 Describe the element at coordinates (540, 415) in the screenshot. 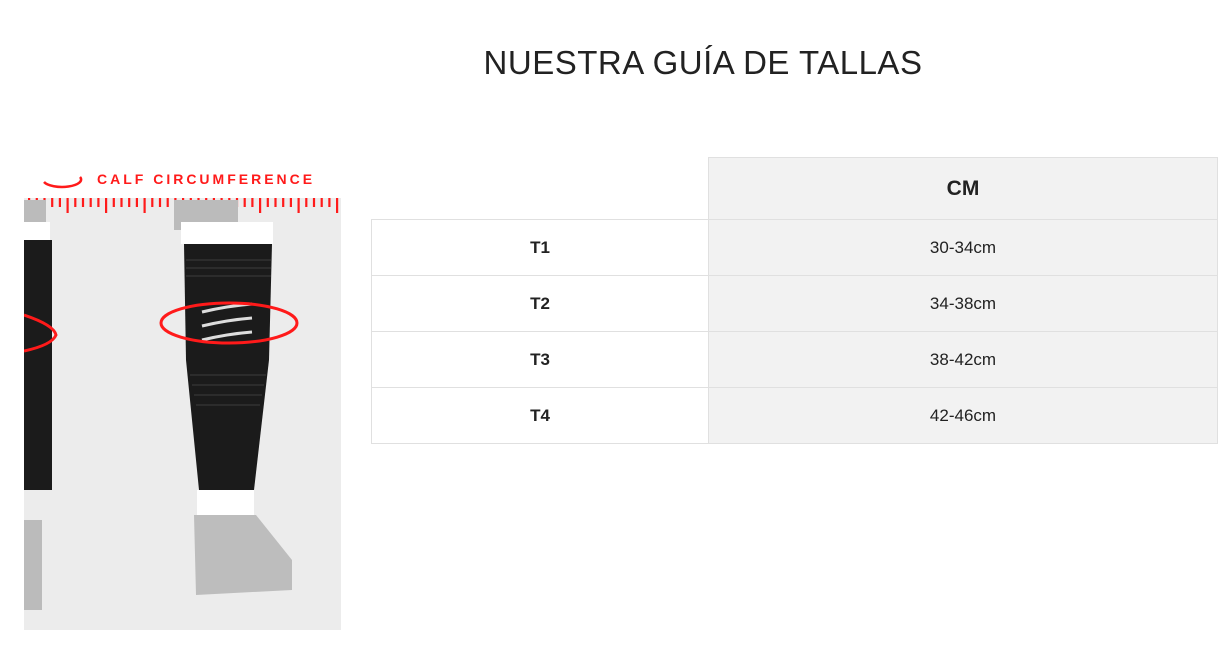

I see `size-cell: T4` at that location.